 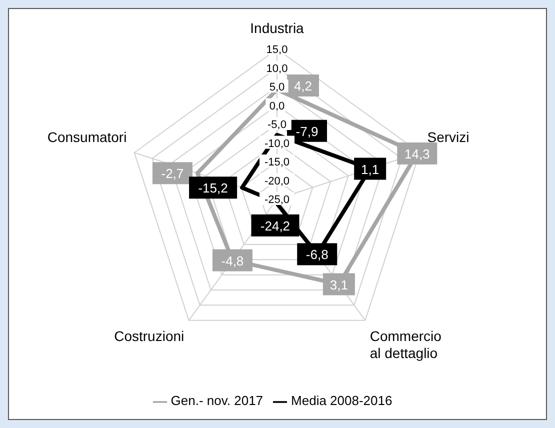 What do you see at coordinates (149, 336) in the screenshot?
I see `spoke-label: Costruzioni` at bounding box center [149, 336].